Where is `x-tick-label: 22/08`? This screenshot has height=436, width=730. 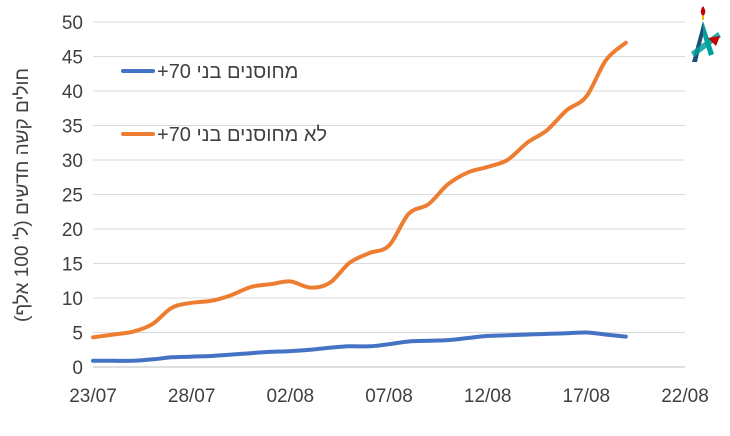
x-tick-label: 22/08 is located at coordinates (685, 396).